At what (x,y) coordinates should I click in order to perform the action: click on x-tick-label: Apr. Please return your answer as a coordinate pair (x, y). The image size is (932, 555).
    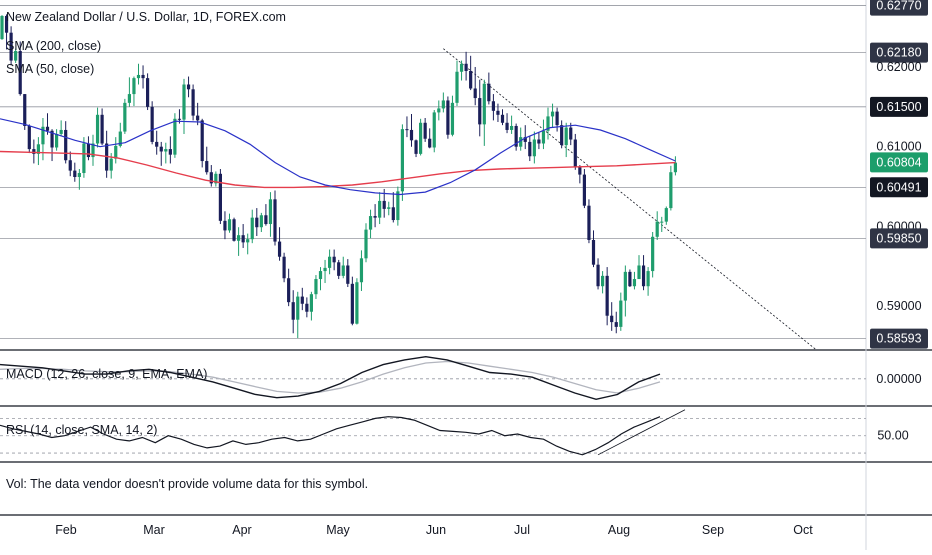
    Looking at the image, I should click on (241, 530).